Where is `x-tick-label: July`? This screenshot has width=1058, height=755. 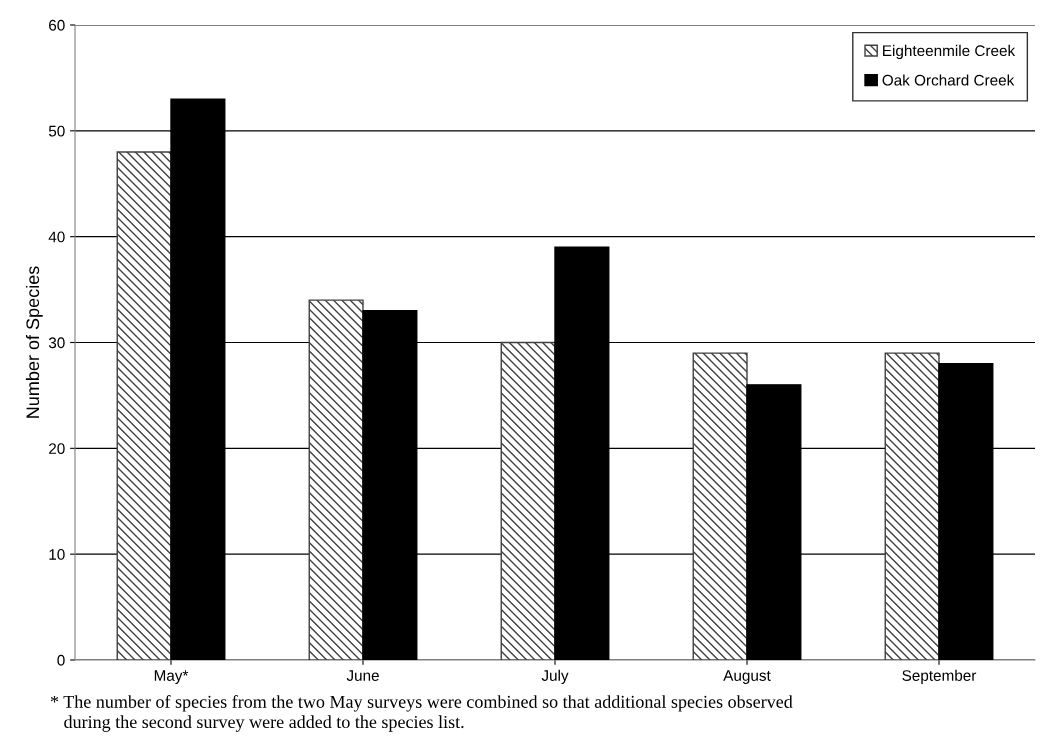 x-tick-label: July is located at coordinates (555, 676).